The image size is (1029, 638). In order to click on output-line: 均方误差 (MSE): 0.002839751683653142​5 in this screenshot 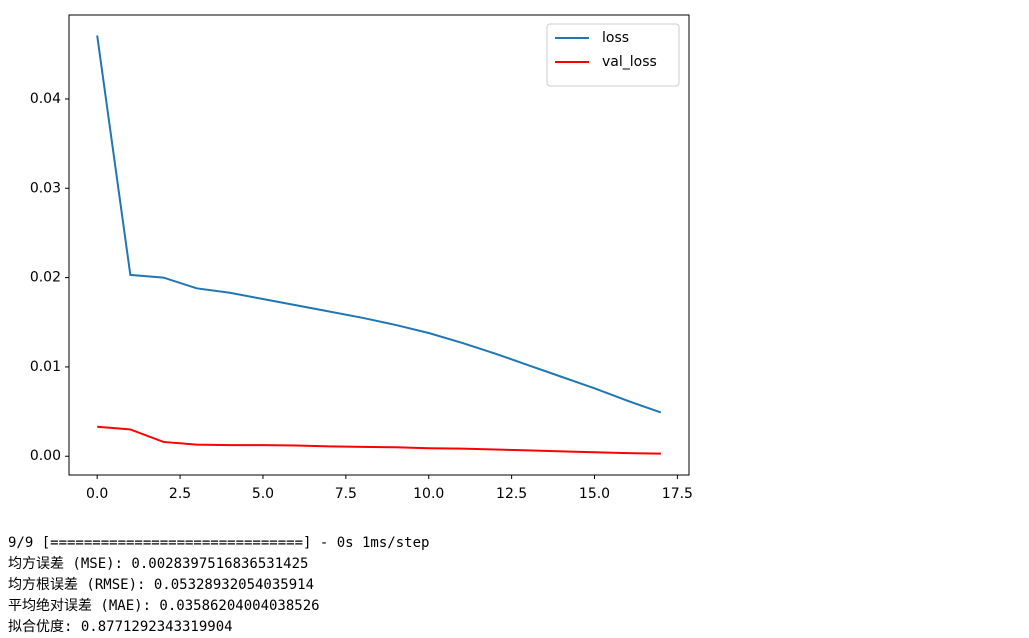, I will do `click(158, 564)`.